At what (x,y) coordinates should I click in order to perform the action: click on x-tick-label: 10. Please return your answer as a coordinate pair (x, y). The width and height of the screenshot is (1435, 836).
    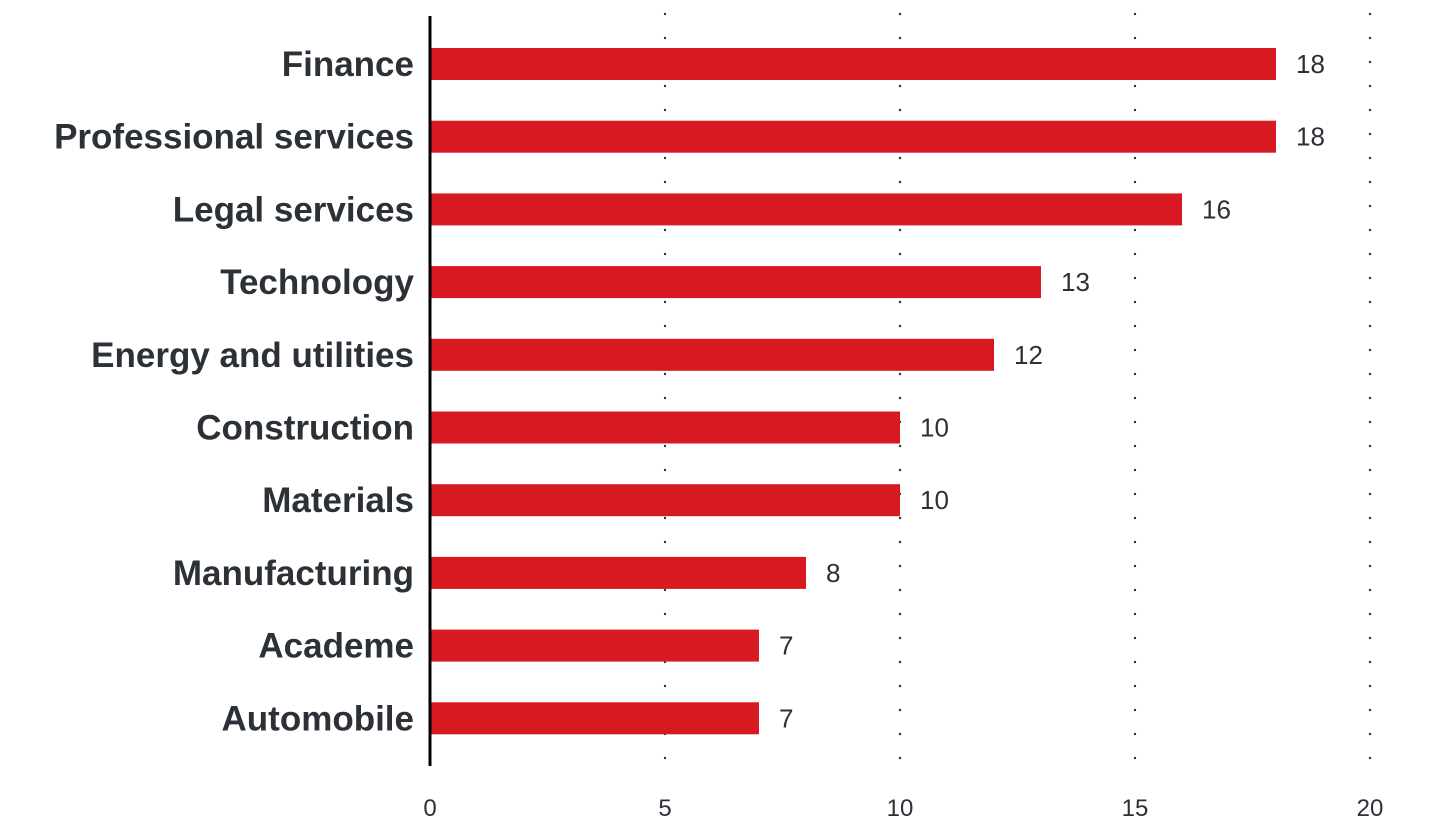
    Looking at the image, I should click on (900, 808).